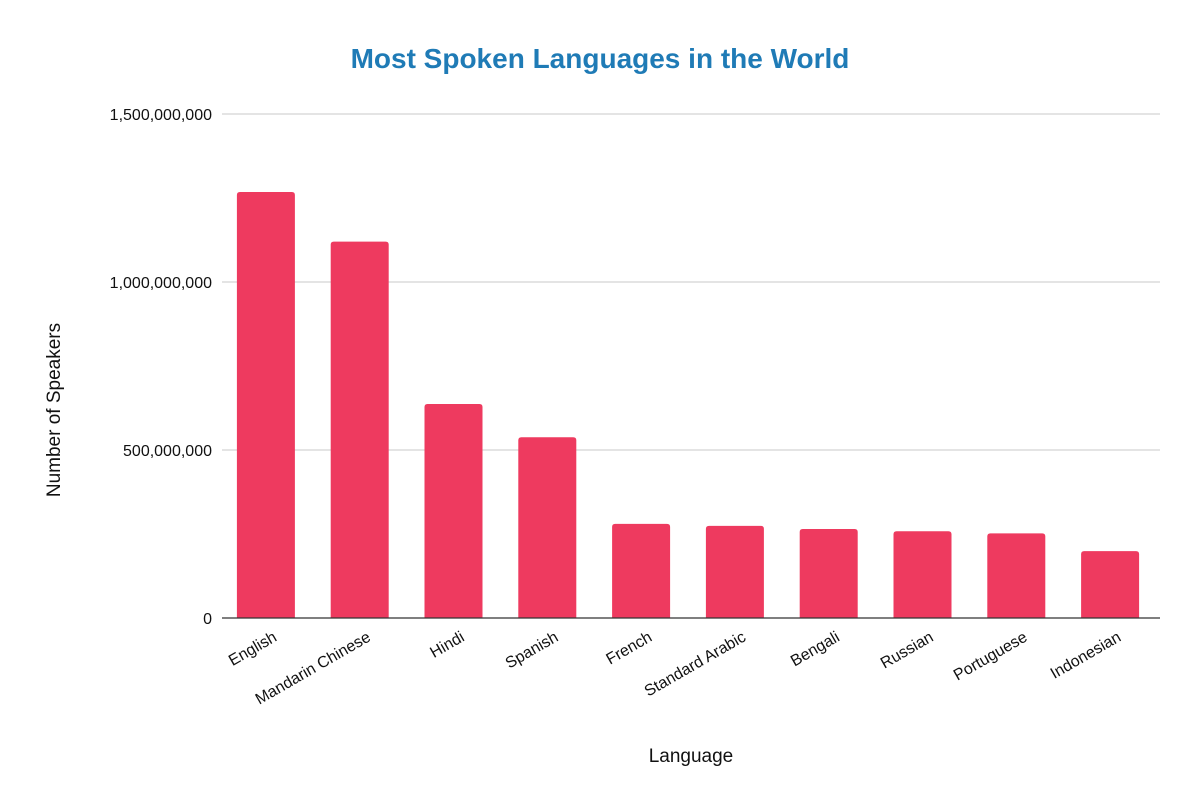  I want to click on x-axis-title: Language, so click(691, 756).